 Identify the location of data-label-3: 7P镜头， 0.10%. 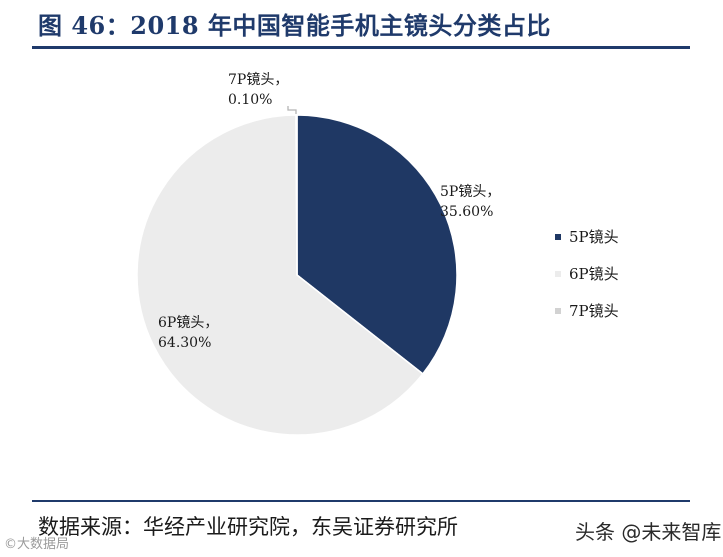
(258, 90).